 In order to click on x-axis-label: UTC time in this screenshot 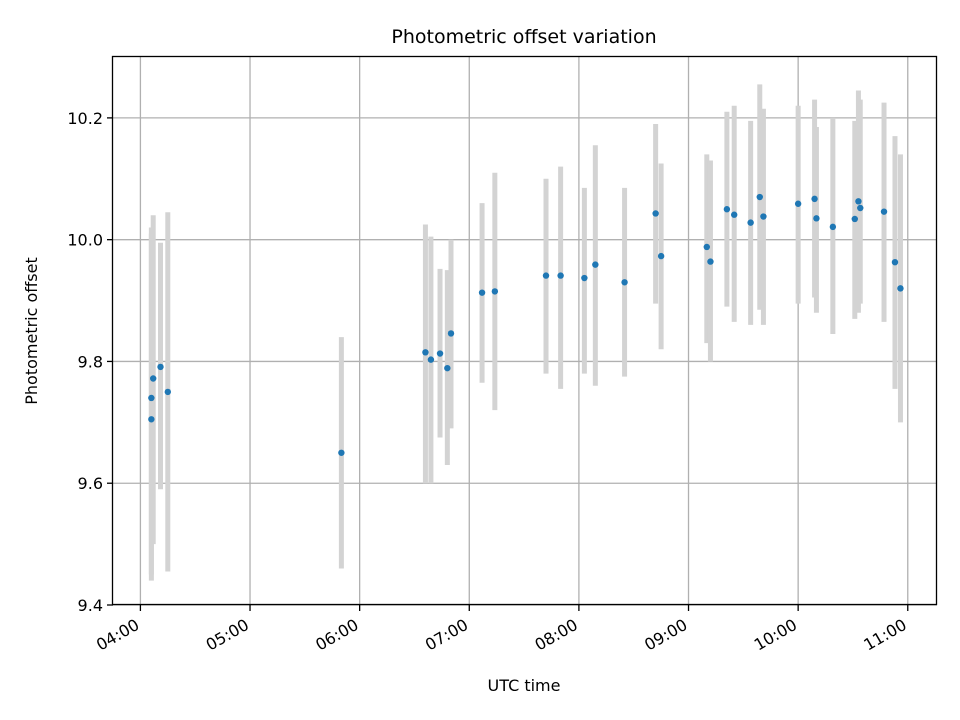, I will do `click(524, 685)`.